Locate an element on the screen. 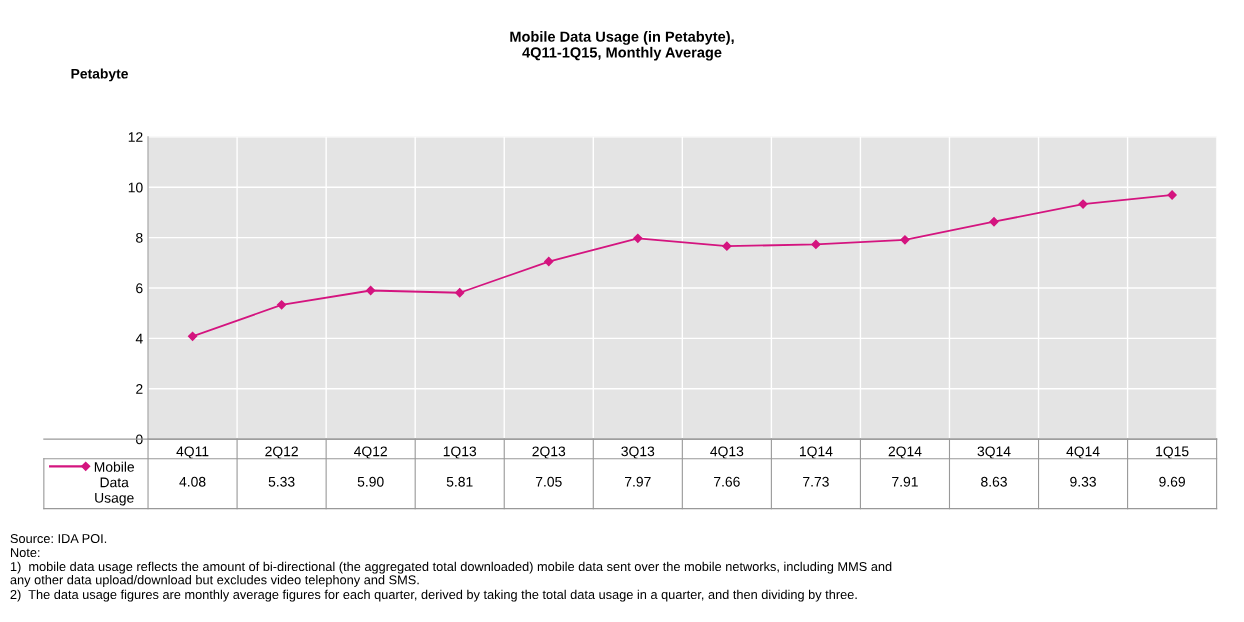 Image resolution: width=1244 pixels, height=622 pixels. y-tick-label: 6 is located at coordinates (139, 288).